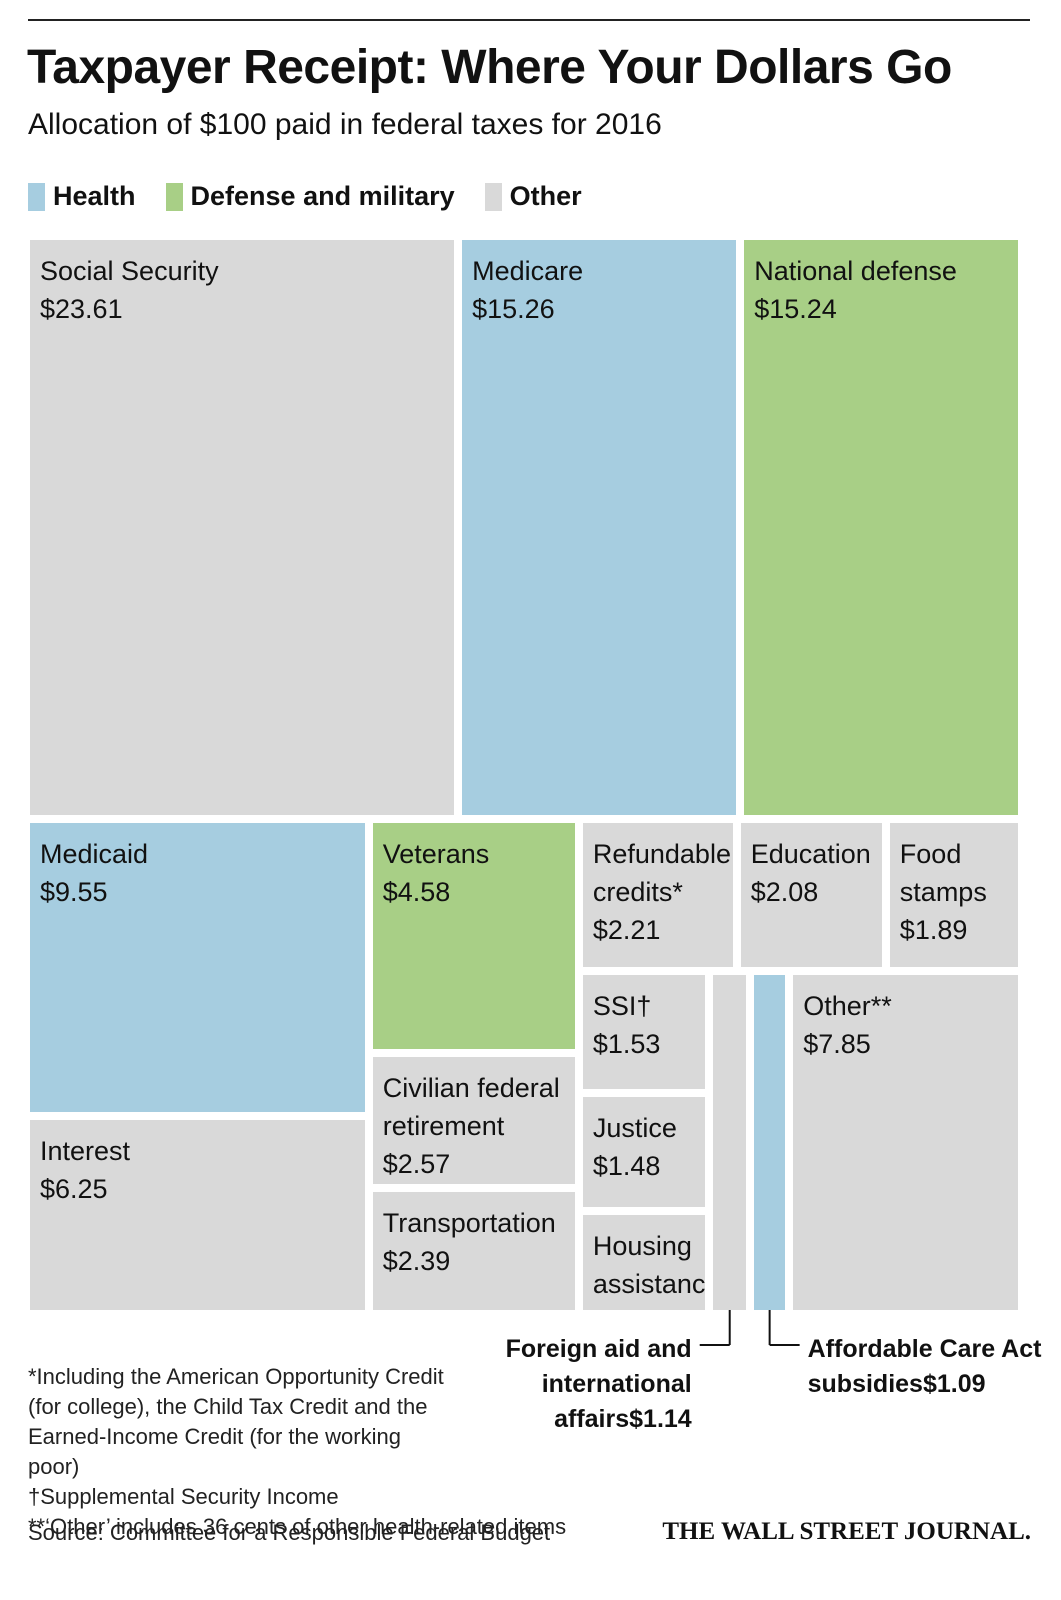  I want to click on cell-label: Other**, so click(847, 1005).